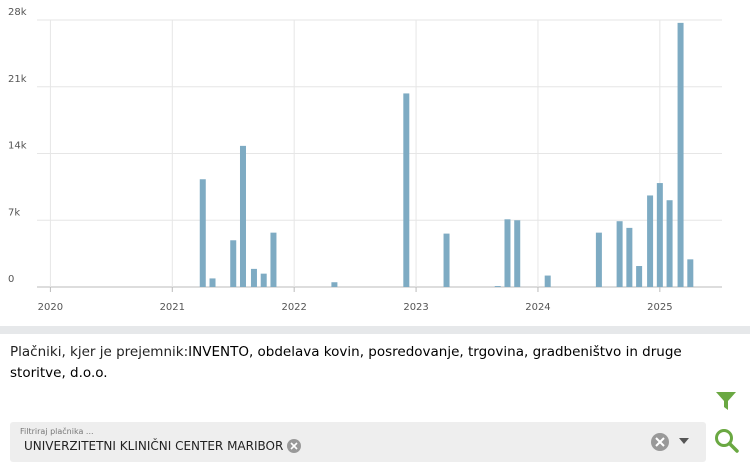  What do you see at coordinates (99, 352) in the screenshot?
I see `payers-prefix: Plačniki, kjer je prejemnik:` at bounding box center [99, 352].